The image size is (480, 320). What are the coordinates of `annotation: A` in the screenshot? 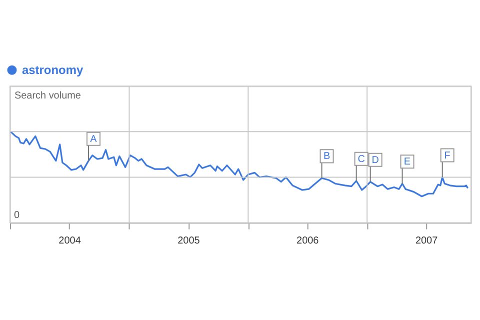 It's located at (94, 139).